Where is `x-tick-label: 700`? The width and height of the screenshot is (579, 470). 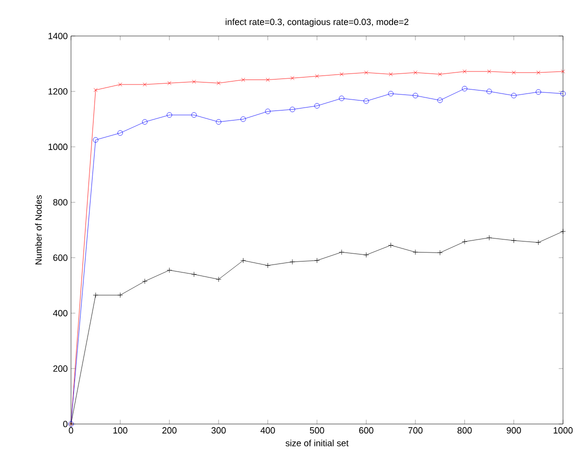
x-tick-label: 700 is located at coordinates (415, 430).